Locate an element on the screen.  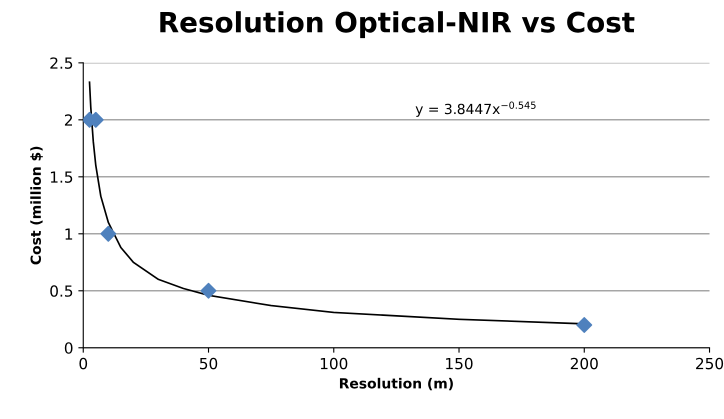
chart-title: Resolution Optical-NIR vs Cost is located at coordinates (397, 24).